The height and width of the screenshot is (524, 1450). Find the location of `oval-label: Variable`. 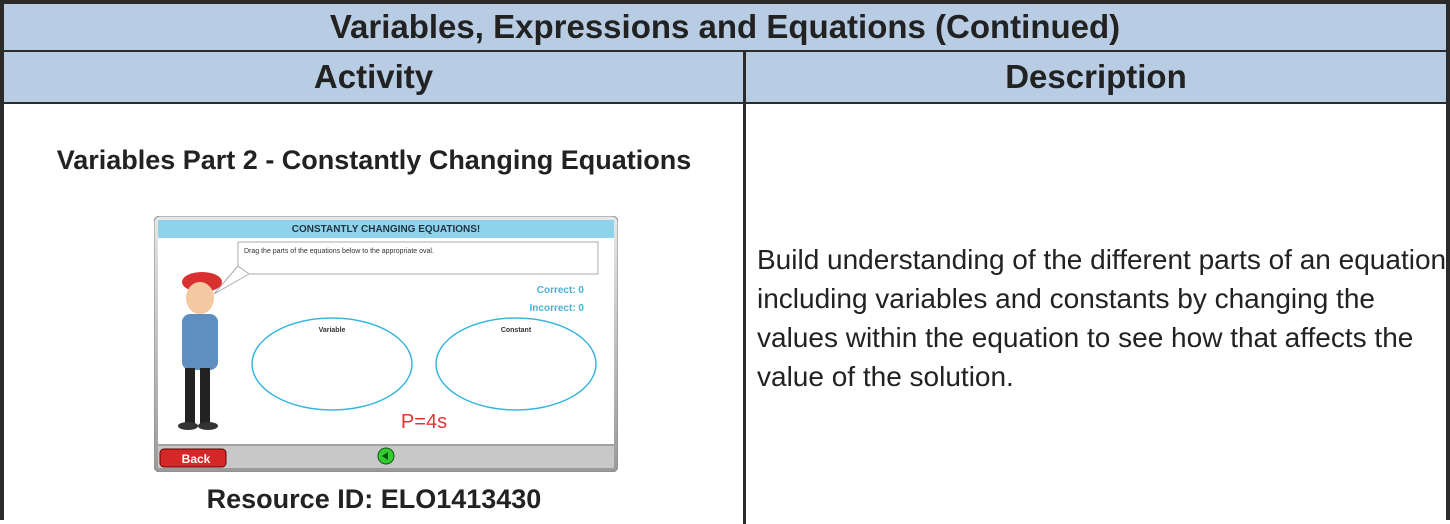

oval-label: Variable is located at coordinates (332, 330).